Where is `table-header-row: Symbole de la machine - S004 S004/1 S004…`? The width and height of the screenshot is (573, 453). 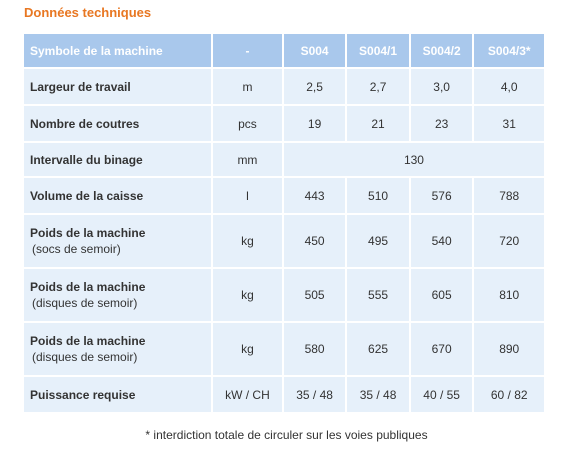 table-header-row: Symbole de la machine - S004 S004/1 S004… is located at coordinates (284, 50).